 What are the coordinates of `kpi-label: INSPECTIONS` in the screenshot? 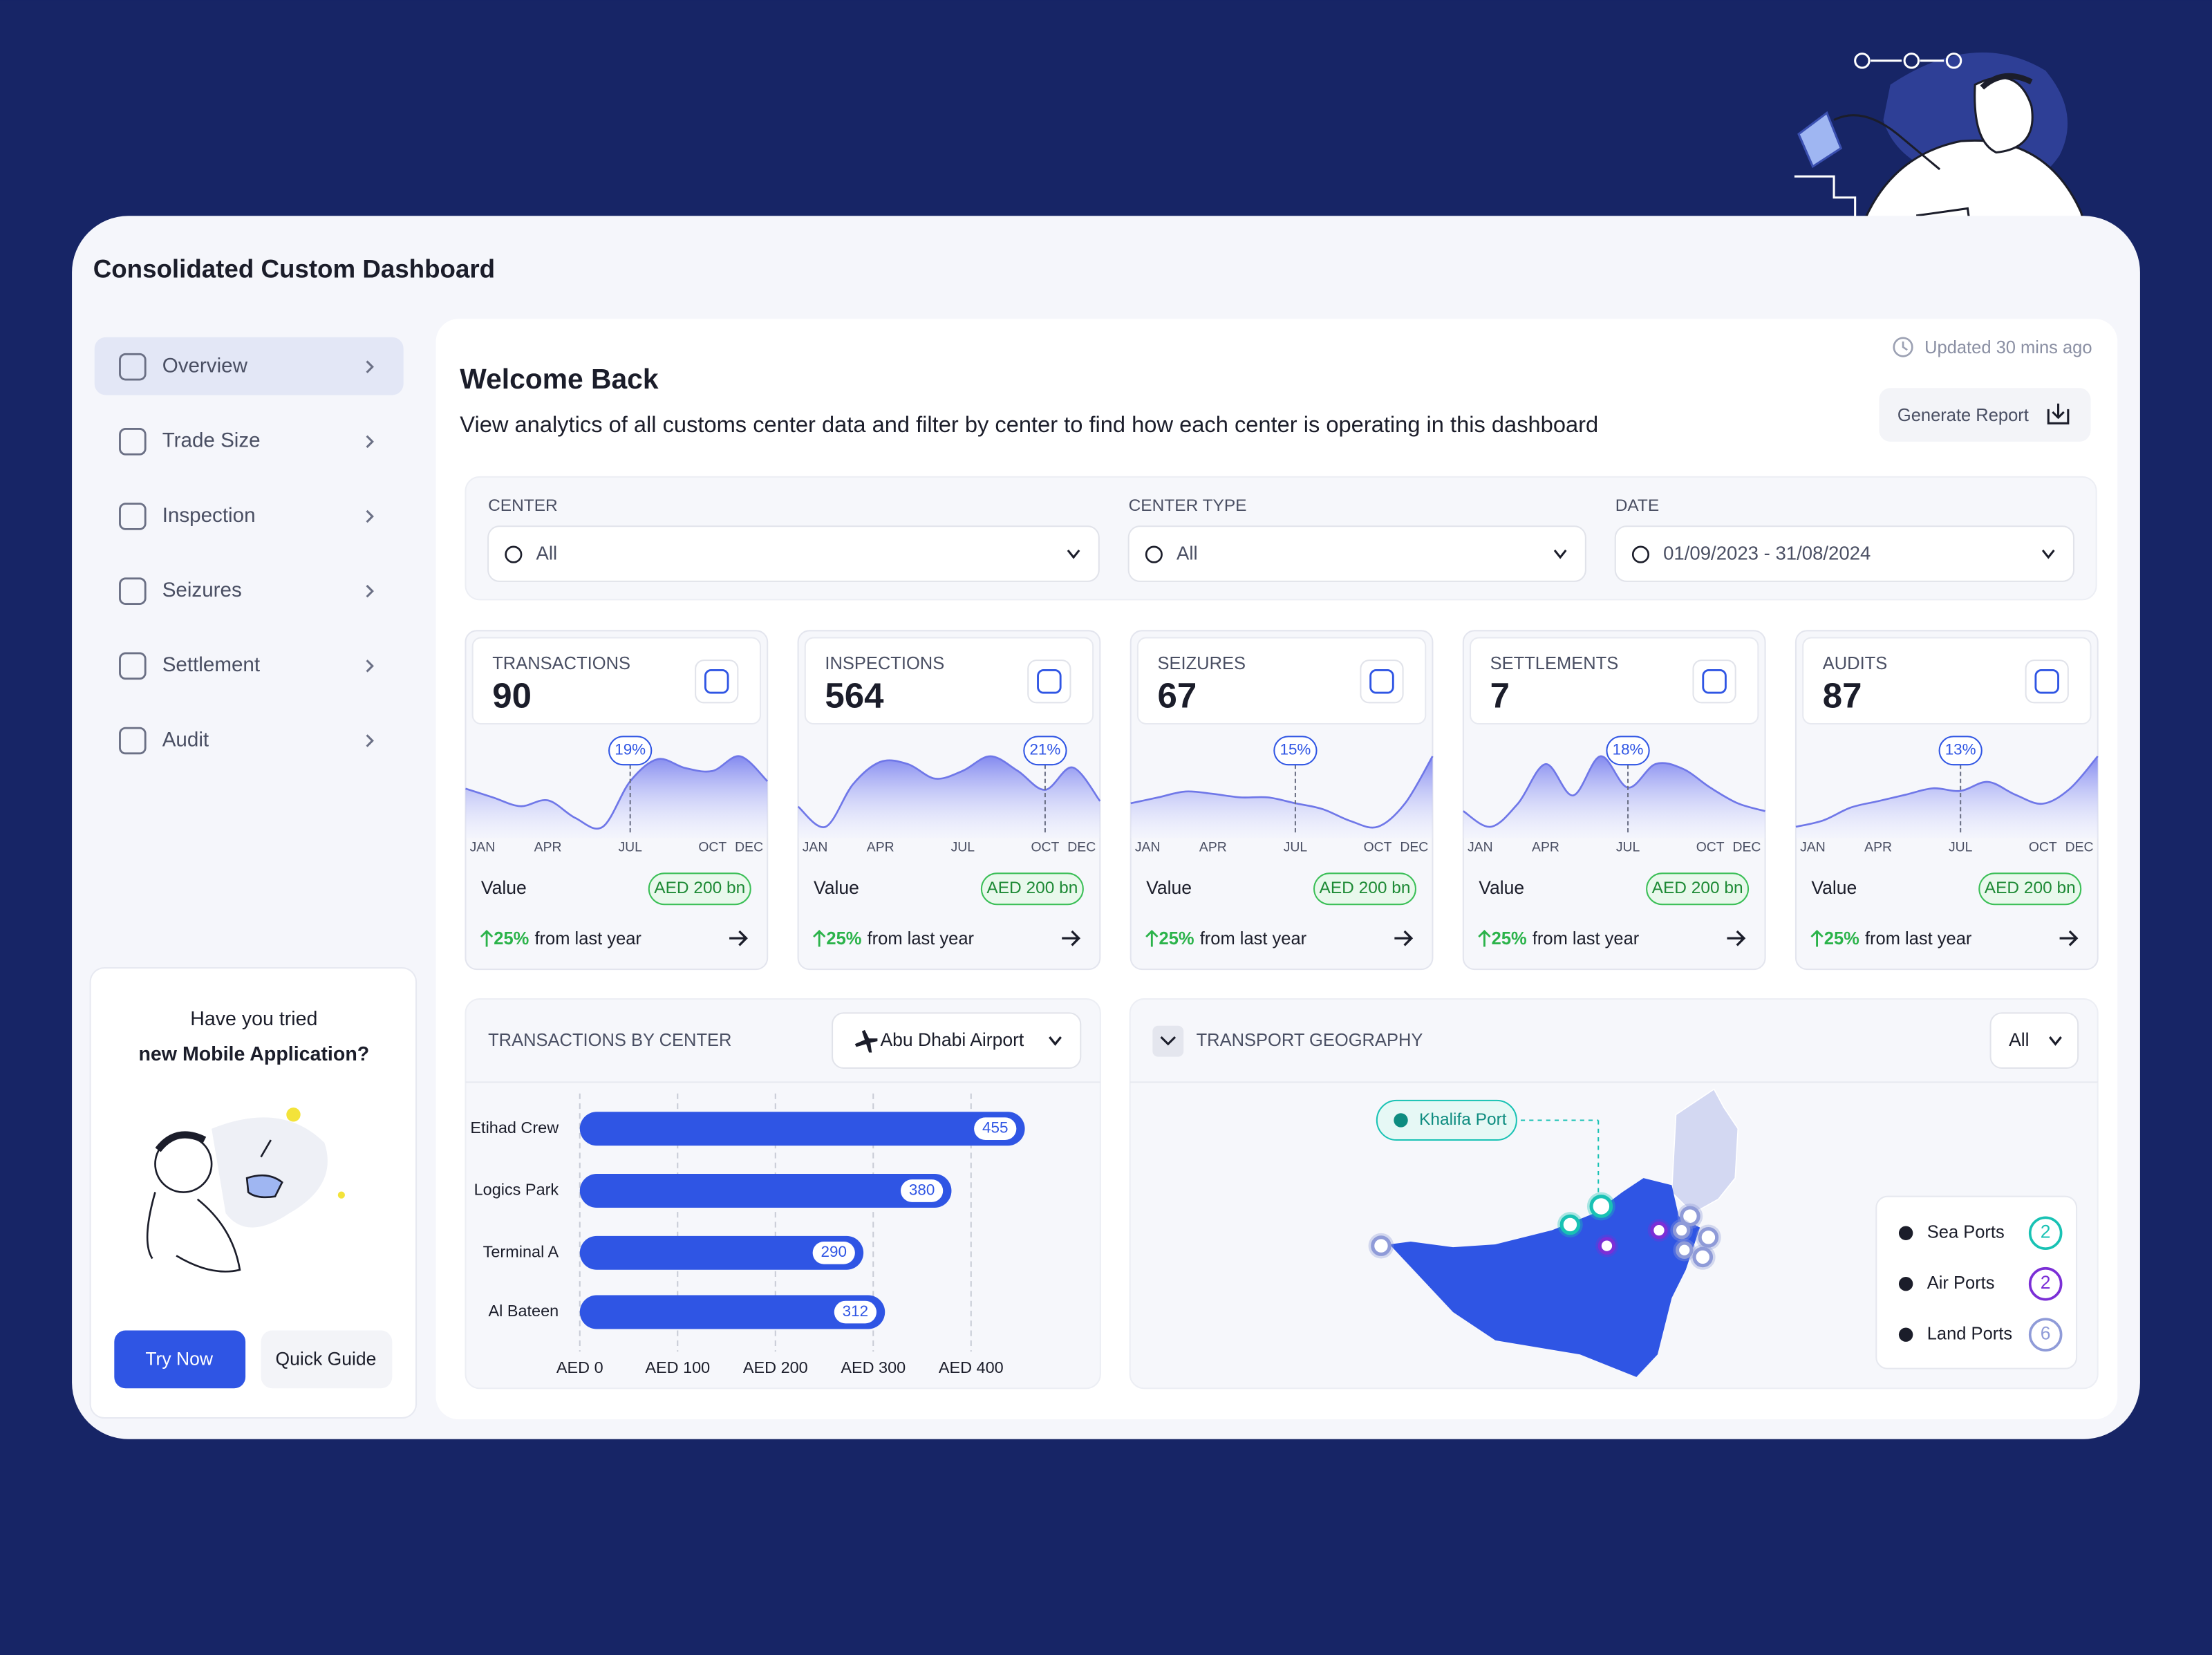 It's located at (885, 663).